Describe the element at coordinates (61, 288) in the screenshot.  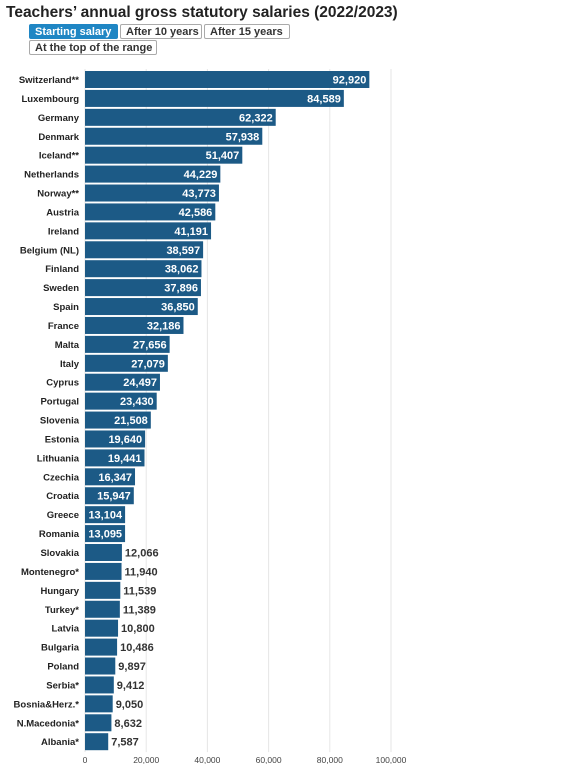
I see `category-label: Sweden` at that location.